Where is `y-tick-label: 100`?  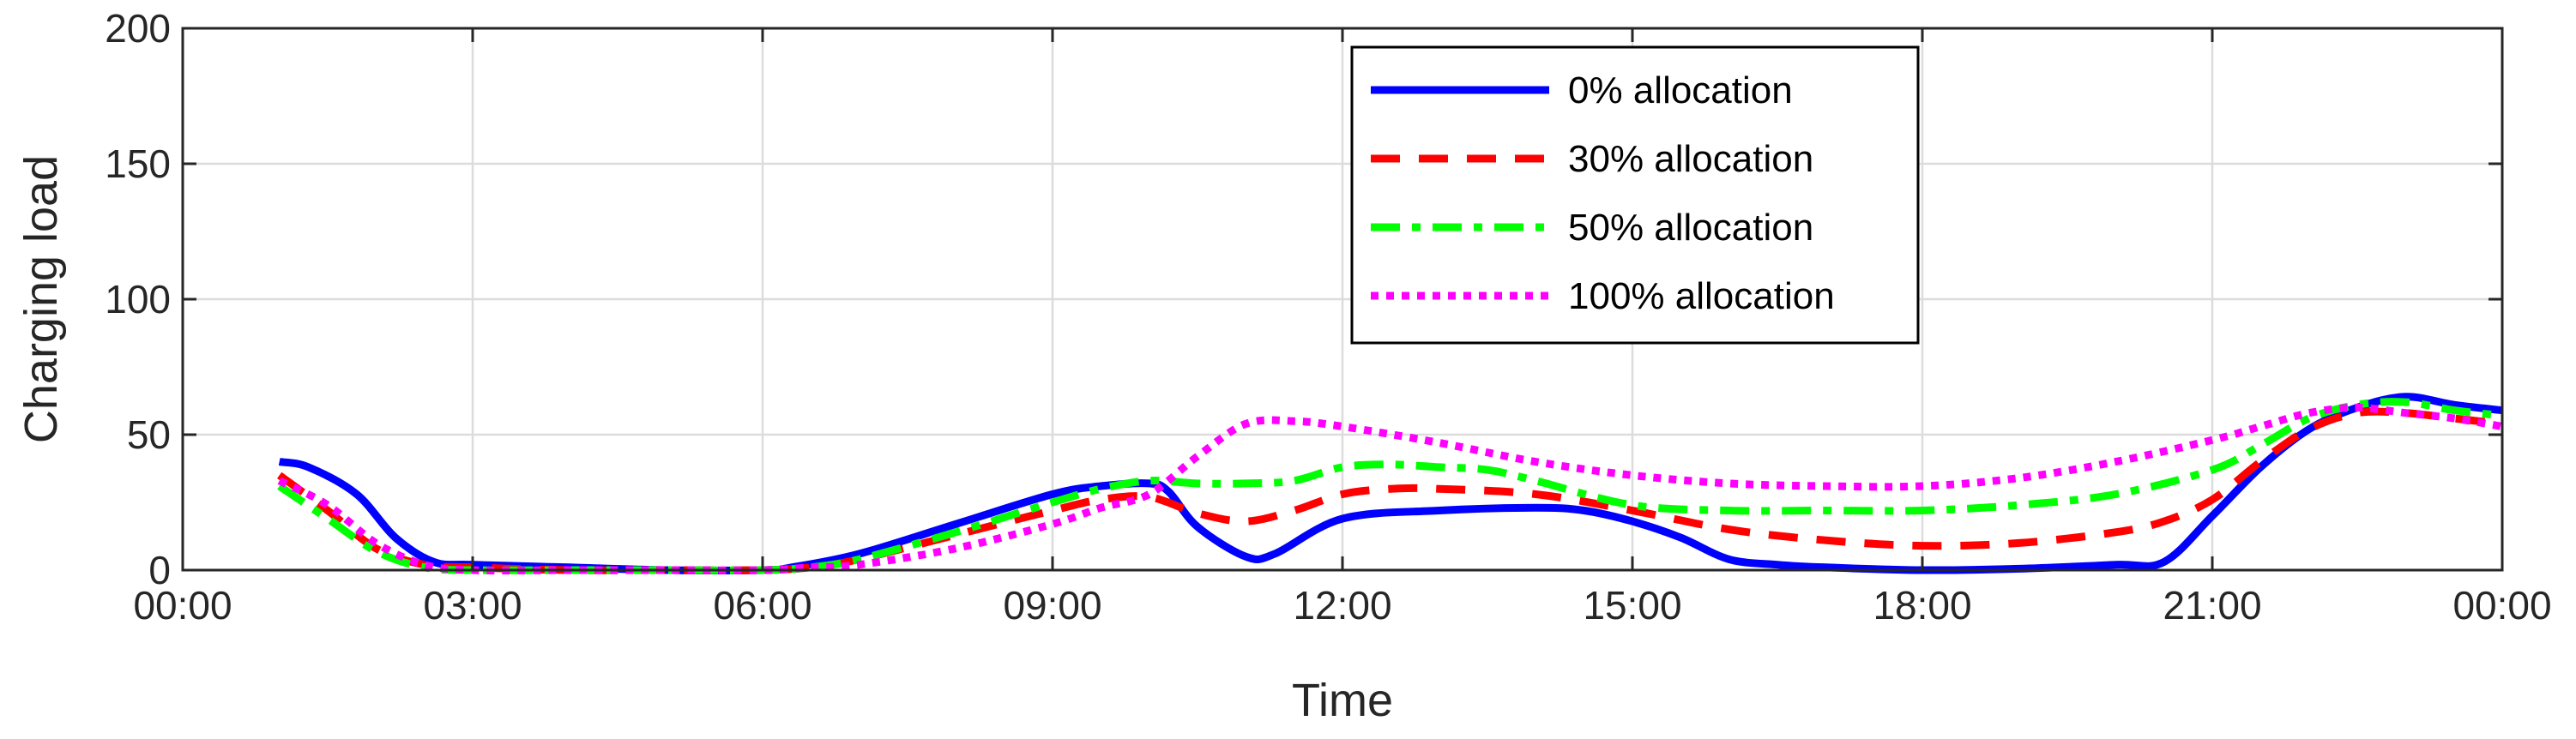 y-tick-label: 100 is located at coordinates (138, 299).